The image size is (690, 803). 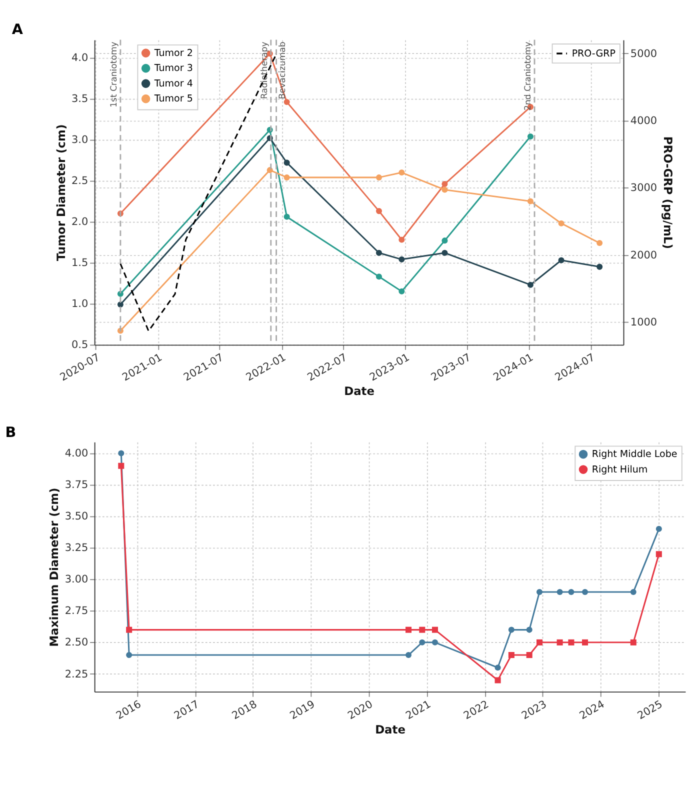 I want to click on legend-label: Tumor 2, so click(x=173, y=53).